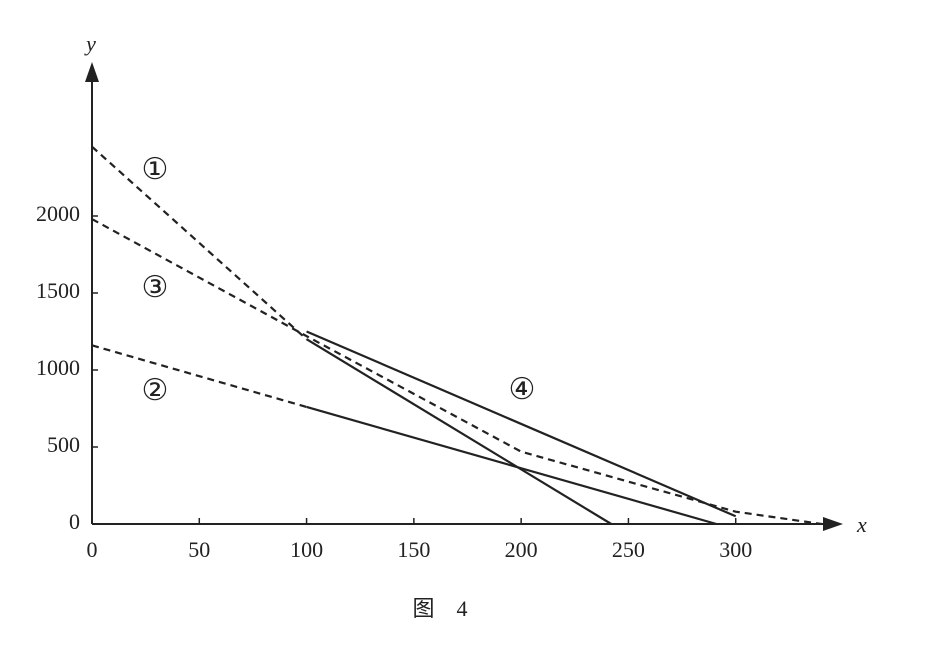  I want to click on x-axis-arrow, so click(833, 524).